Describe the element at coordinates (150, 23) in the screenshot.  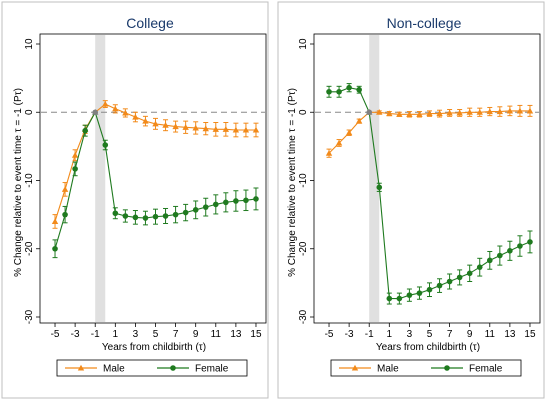
I see `panel-title: College` at that location.